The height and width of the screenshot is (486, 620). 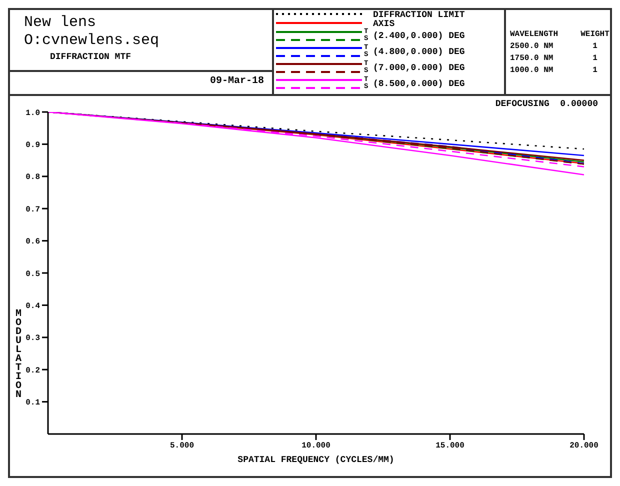 I want to click on x-tick-label: 5.000, so click(x=182, y=446).